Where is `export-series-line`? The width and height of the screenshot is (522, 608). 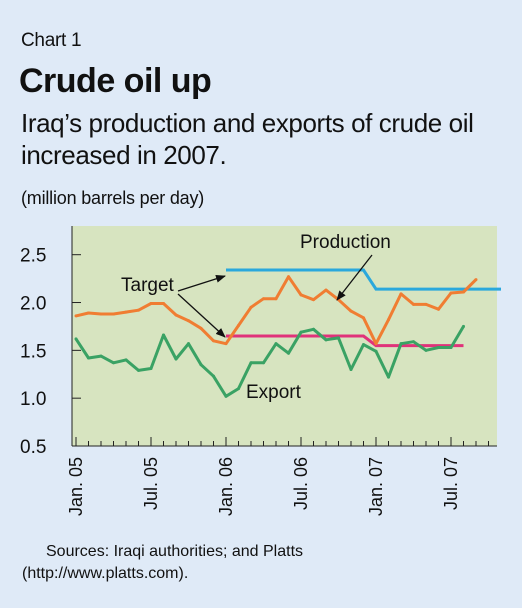
export-series-line is located at coordinates (269, 361).